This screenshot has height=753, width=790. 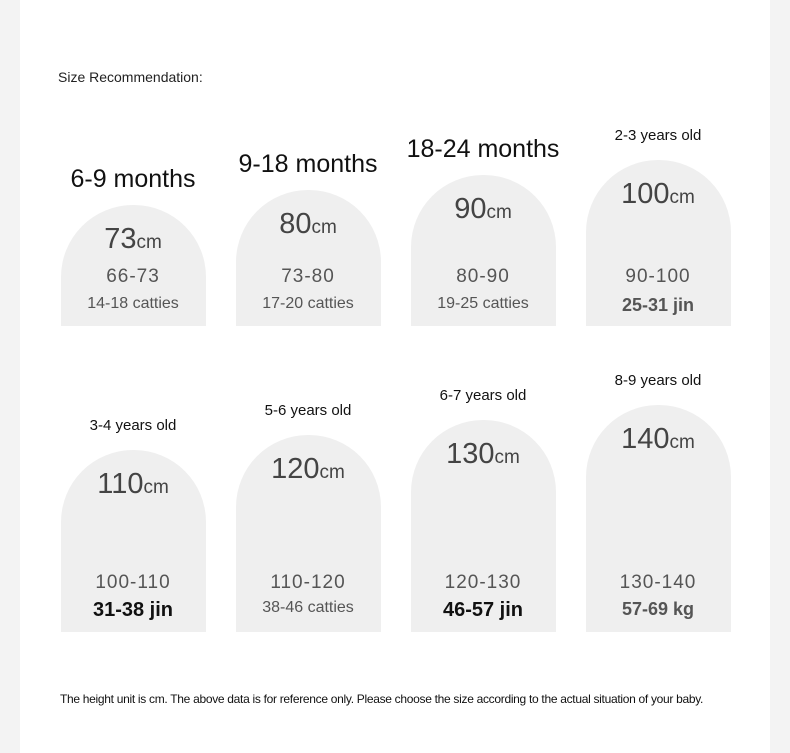 I want to click on height-label: 110cm, so click(x=133, y=484).